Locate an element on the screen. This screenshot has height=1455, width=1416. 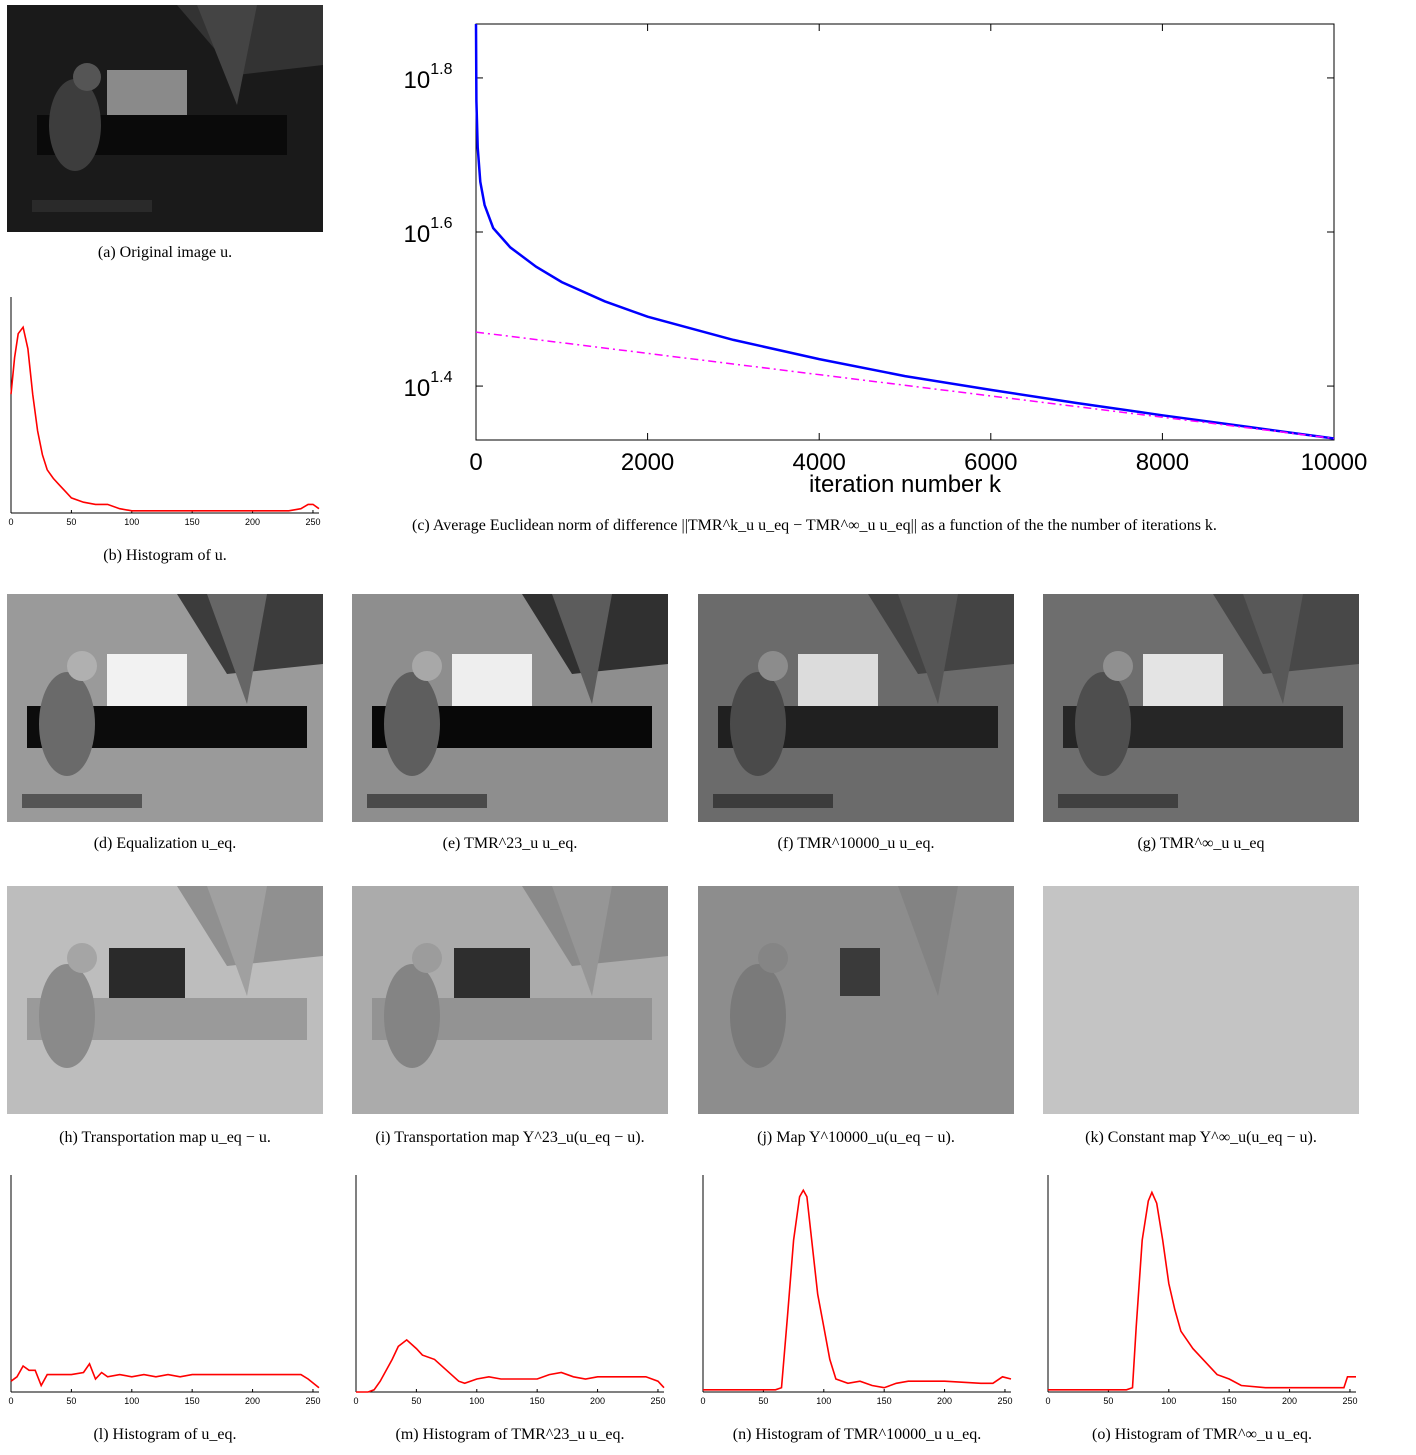
map-y23 is located at coordinates (510, 1000).